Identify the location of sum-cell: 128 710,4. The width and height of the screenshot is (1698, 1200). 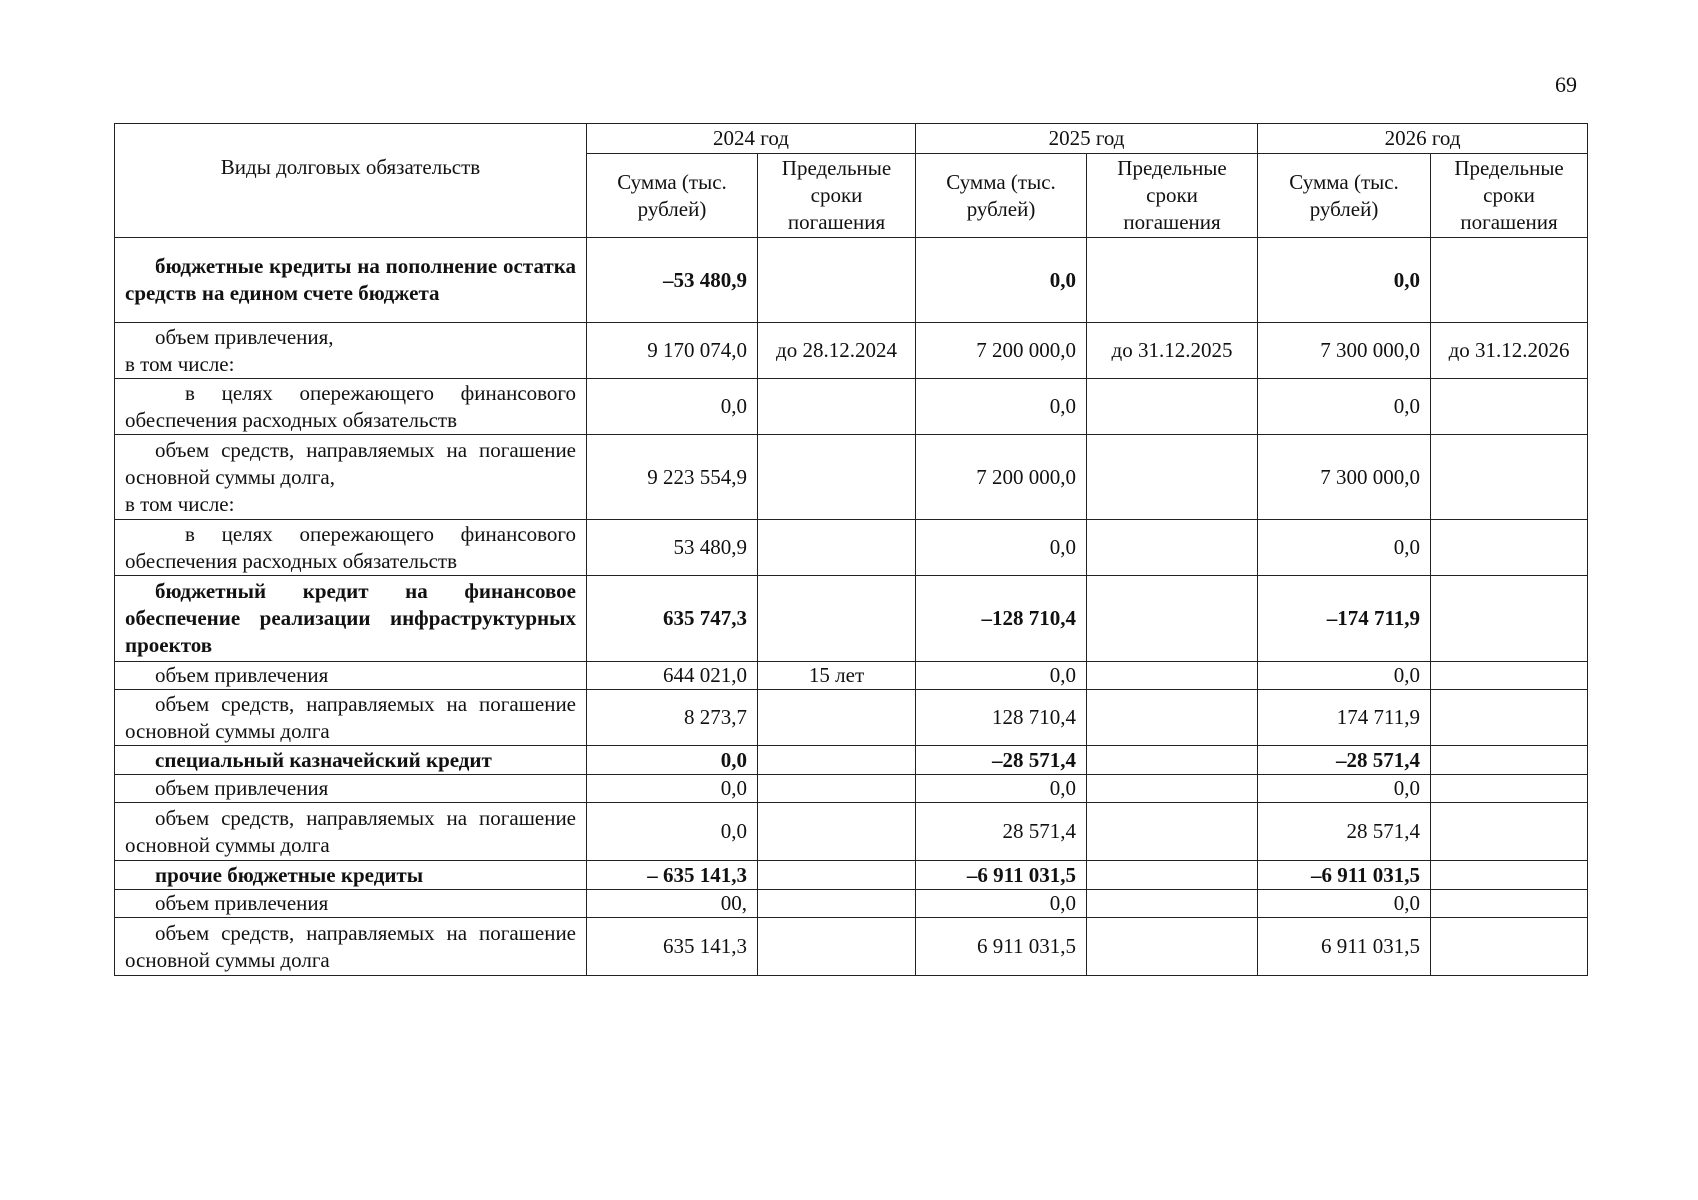
(1001, 717).